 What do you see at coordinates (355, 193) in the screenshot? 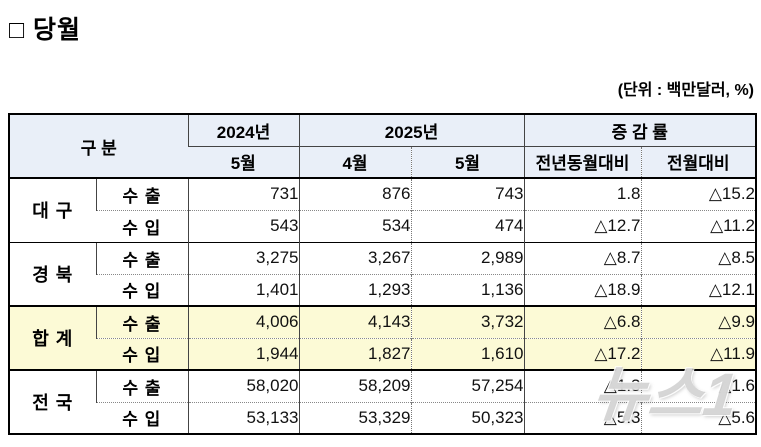
I see `cell-value: 876` at bounding box center [355, 193].